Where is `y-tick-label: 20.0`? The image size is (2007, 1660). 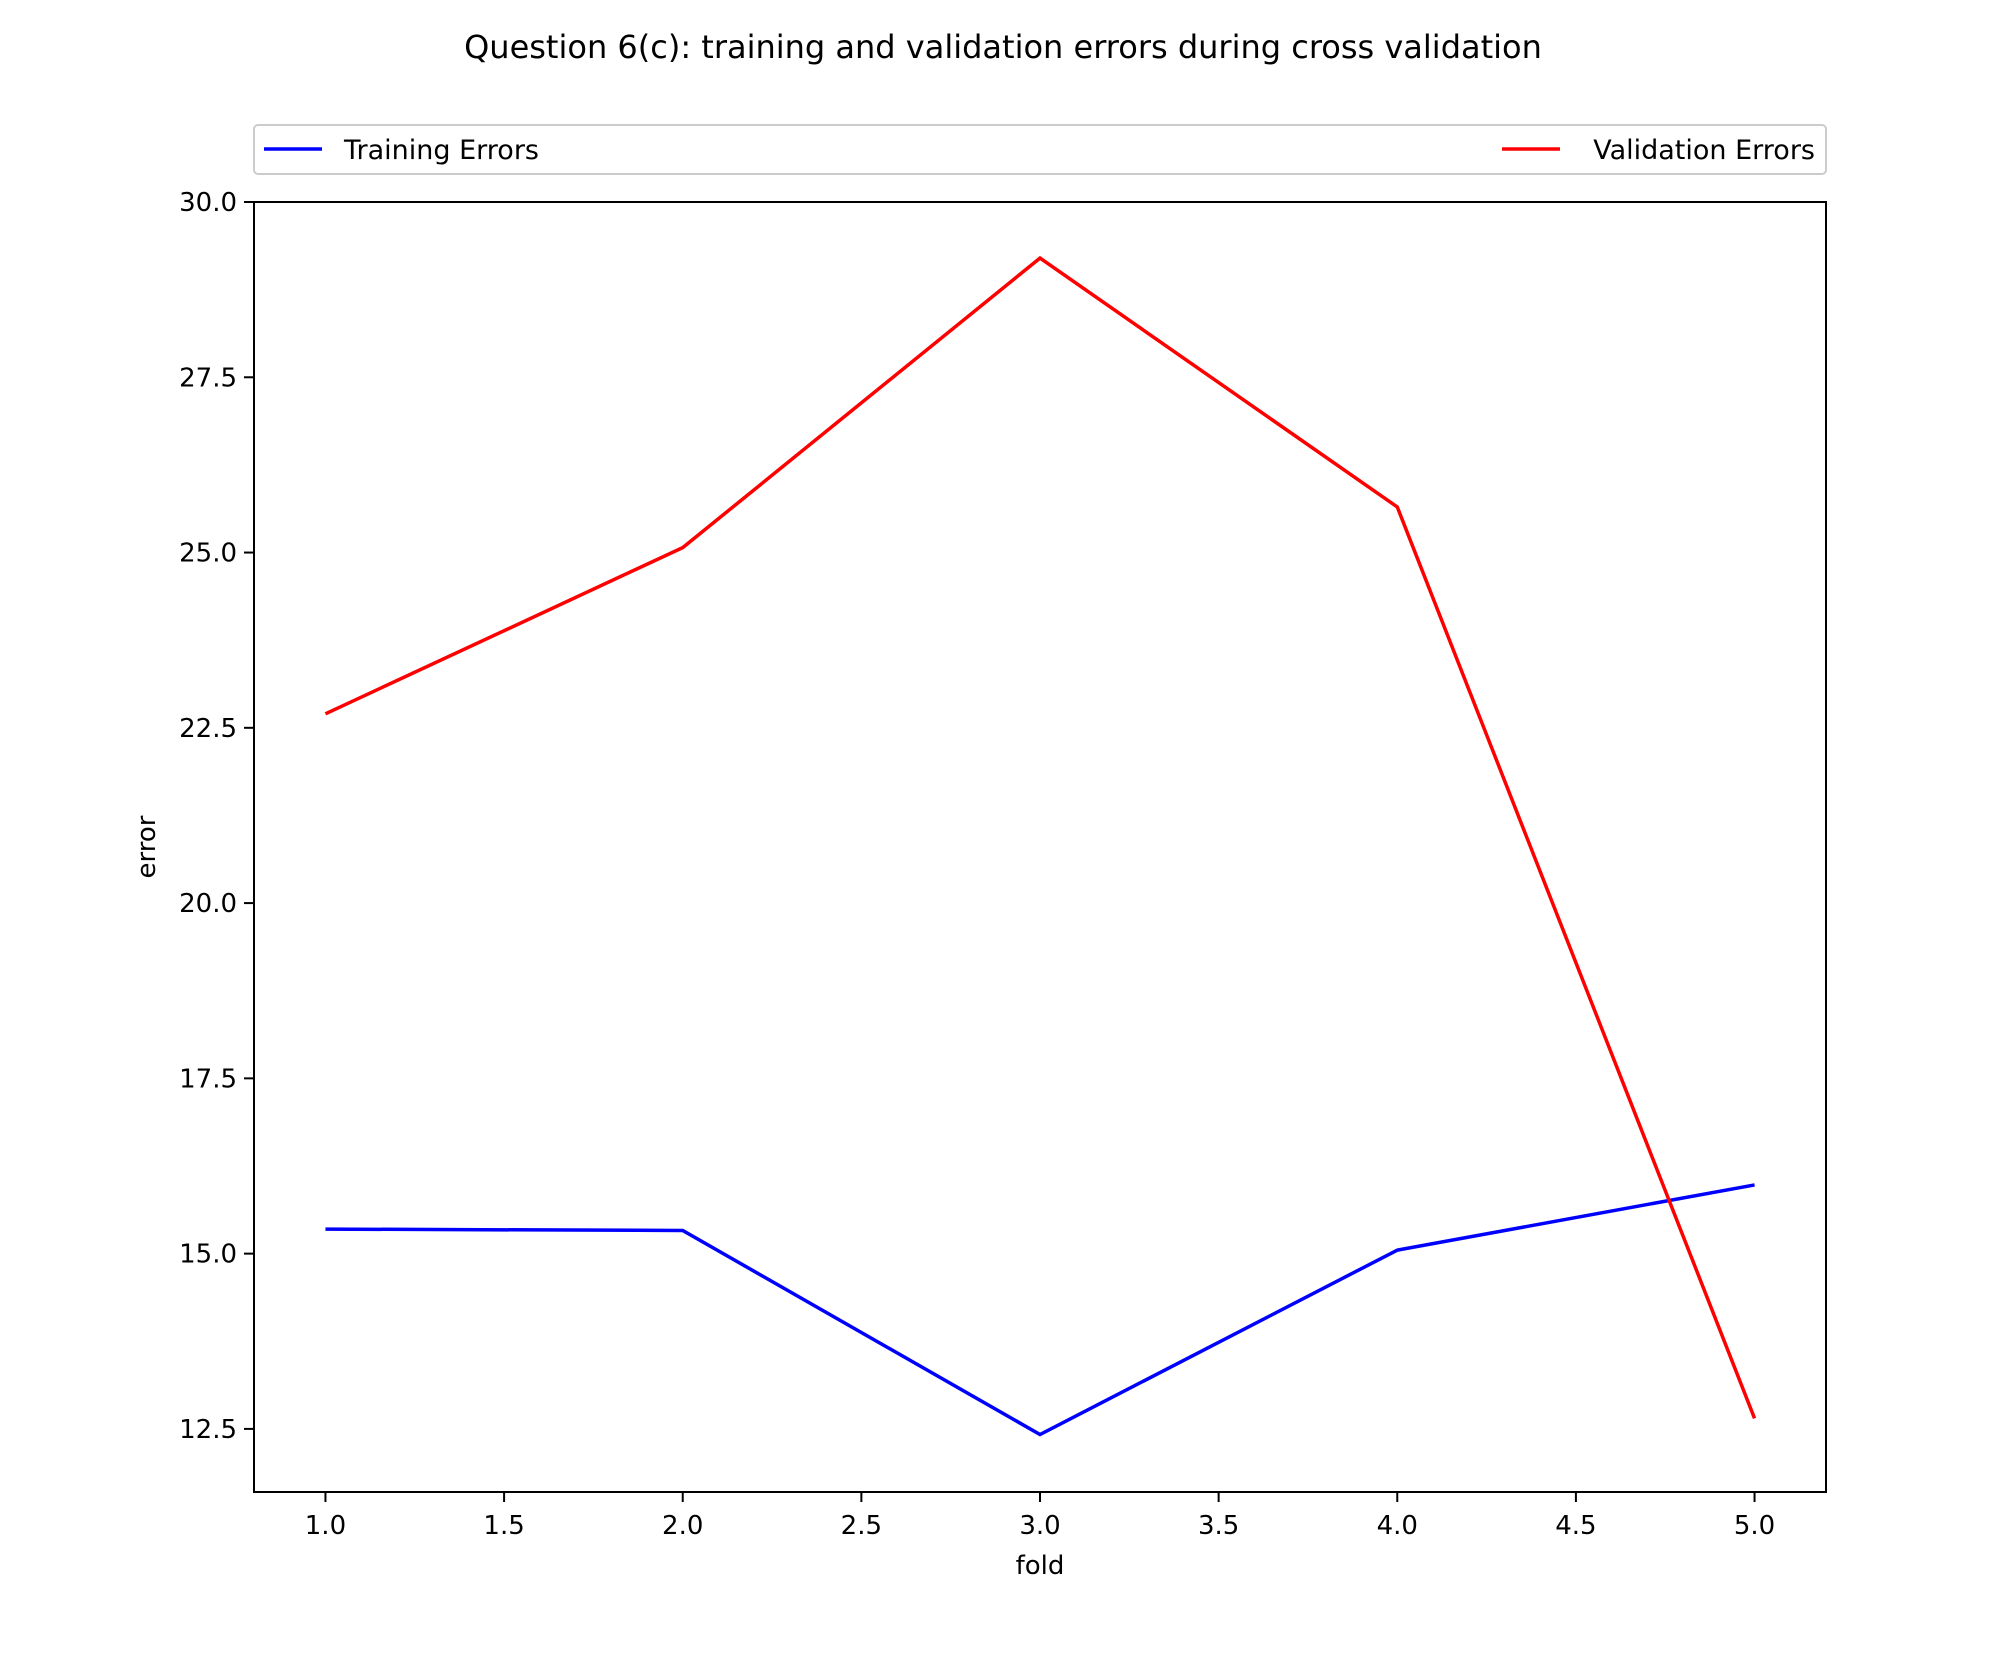
y-tick-label: 20.0 is located at coordinates (208, 904).